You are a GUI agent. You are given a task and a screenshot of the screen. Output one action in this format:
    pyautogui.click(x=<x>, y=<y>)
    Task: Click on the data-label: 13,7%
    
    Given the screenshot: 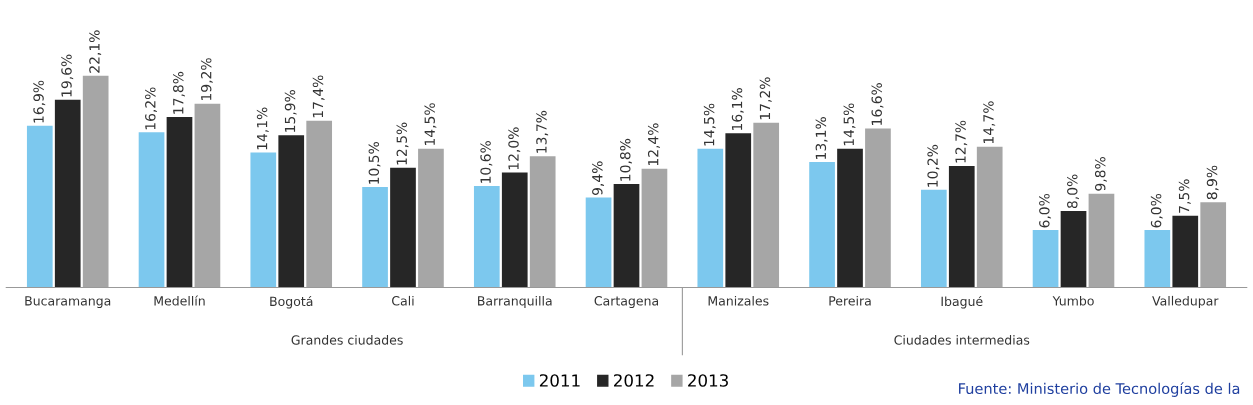 What is the action you would take?
    pyautogui.click(x=542, y=131)
    